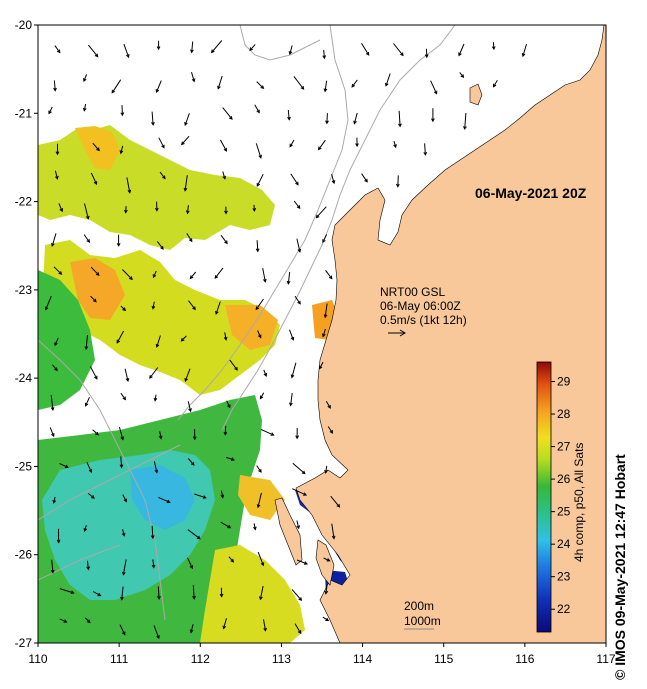 The width and height of the screenshot is (647, 689). Describe the element at coordinates (24, 378) in the screenshot. I see `y-tick-label: -24` at that location.